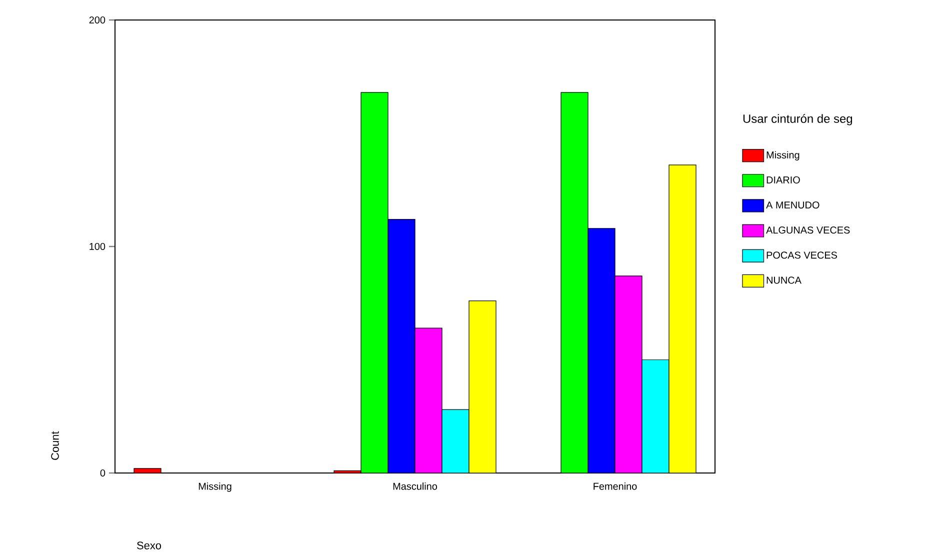  I want to click on legend-title: Usar cinturón de seg, so click(797, 120).